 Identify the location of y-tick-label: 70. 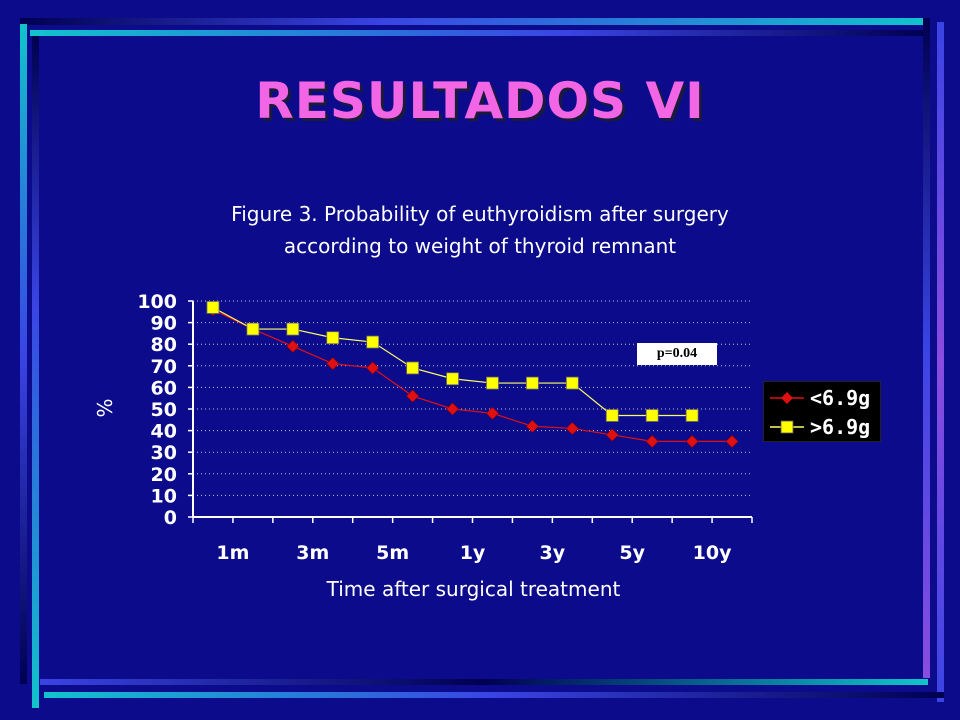
(164, 367).